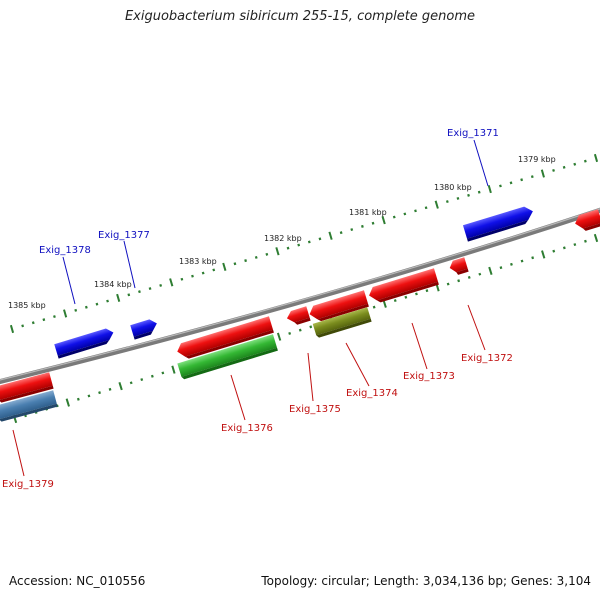  Describe the element at coordinates (247, 428) in the screenshot. I see `gene-label-exig-1376: Exig_1376` at that location.